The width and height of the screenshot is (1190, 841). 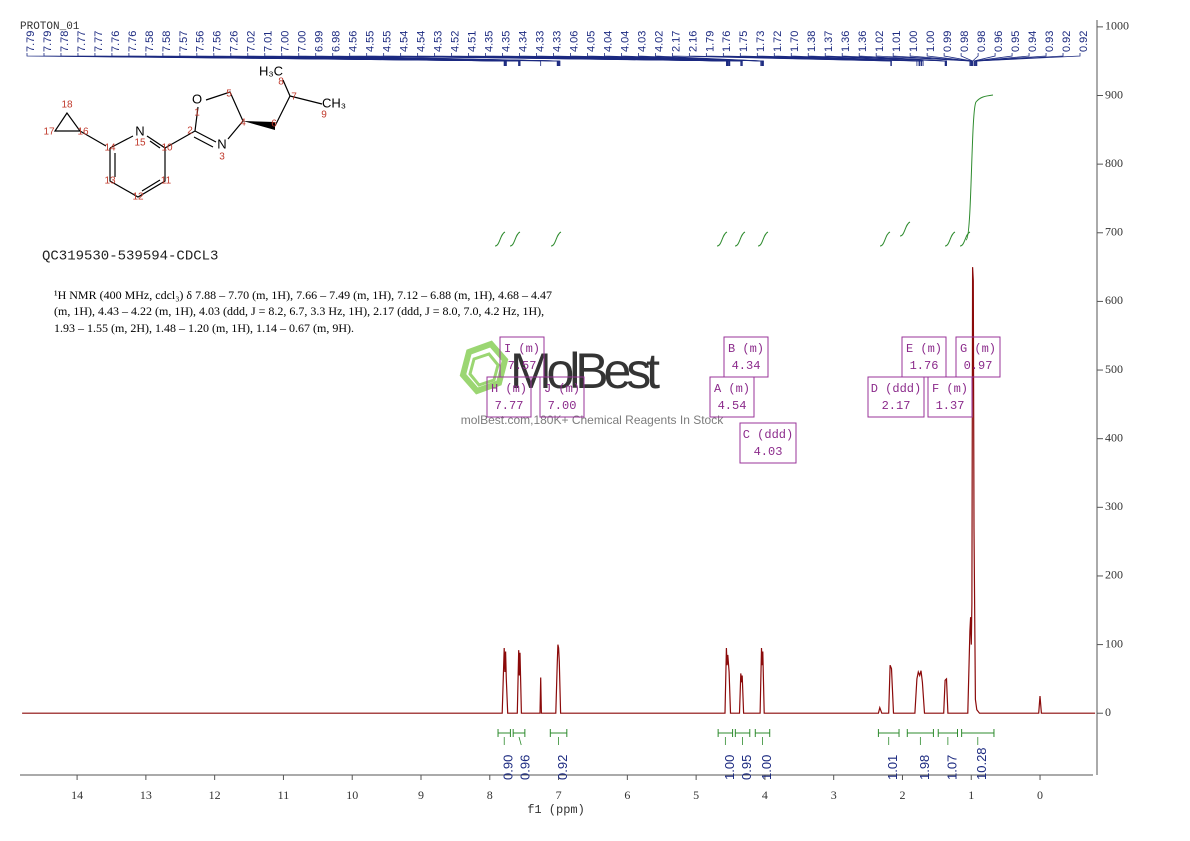 What do you see at coordinates (83, 132) in the screenshot?
I see `atom-number: 16` at bounding box center [83, 132].